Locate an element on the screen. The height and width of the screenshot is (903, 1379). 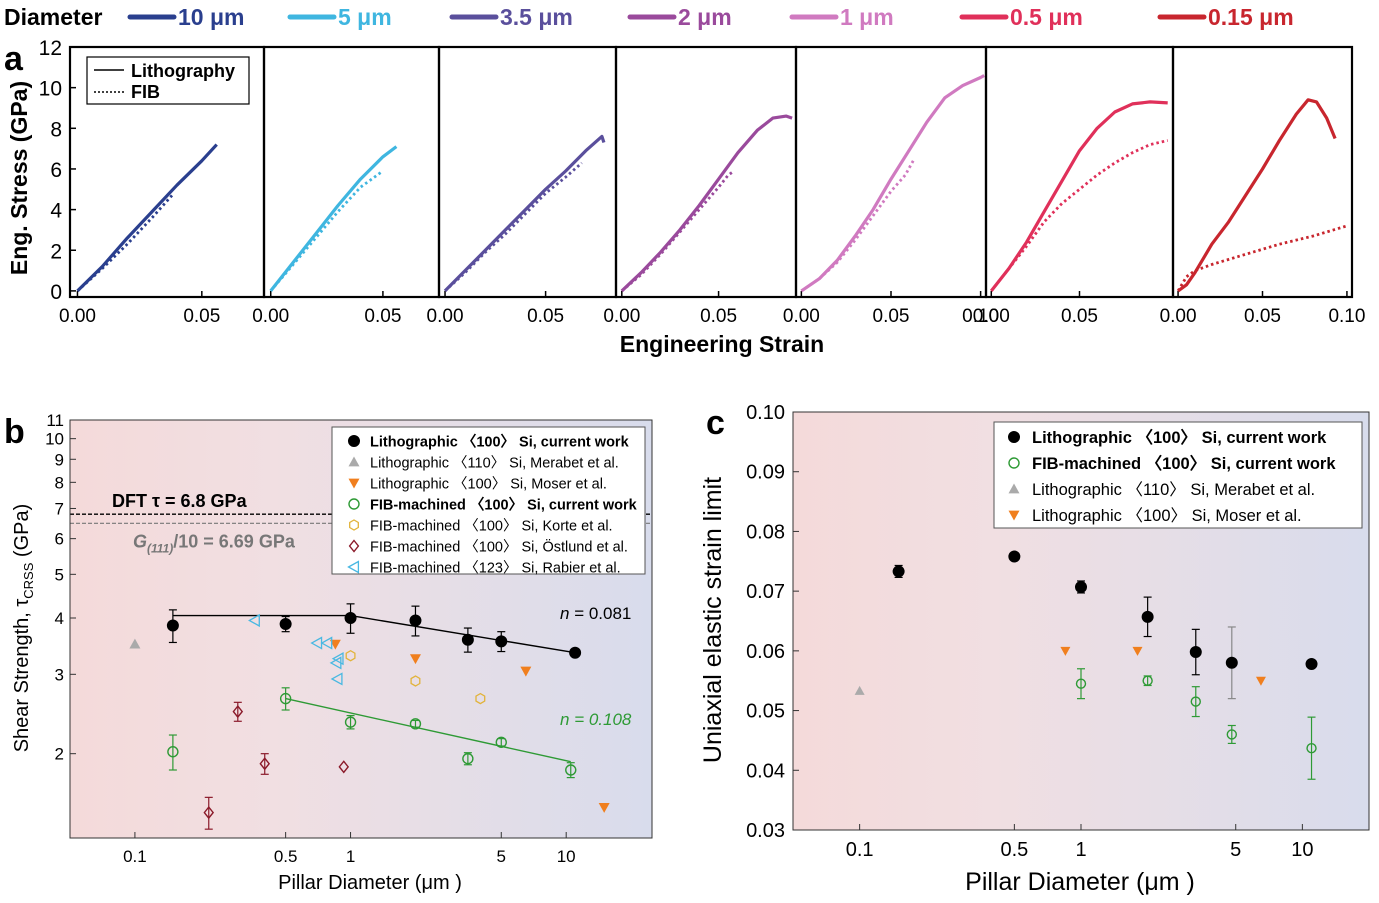
panel-a-x-label: Engineering Strain is located at coordinates (722, 344).